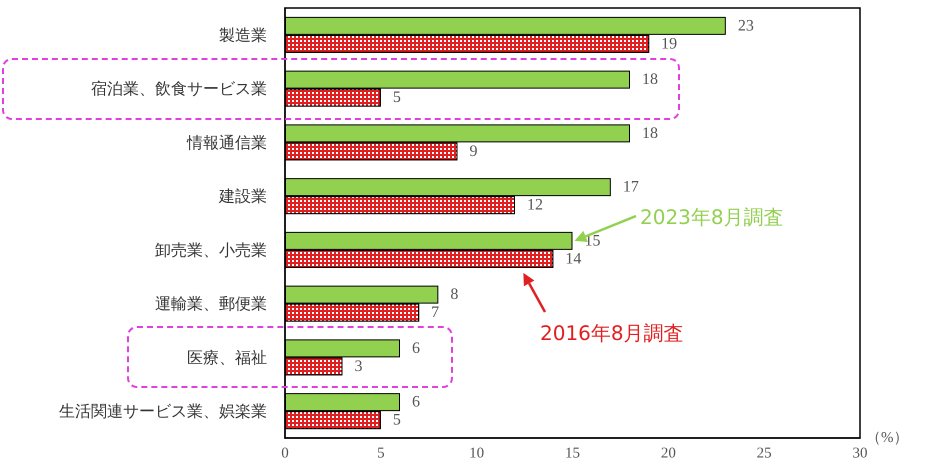 Image resolution: width=926 pixels, height=476 pixels. Describe the element at coordinates (476, 454) in the screenshot. I see `x-tick-label: 10` at that location.